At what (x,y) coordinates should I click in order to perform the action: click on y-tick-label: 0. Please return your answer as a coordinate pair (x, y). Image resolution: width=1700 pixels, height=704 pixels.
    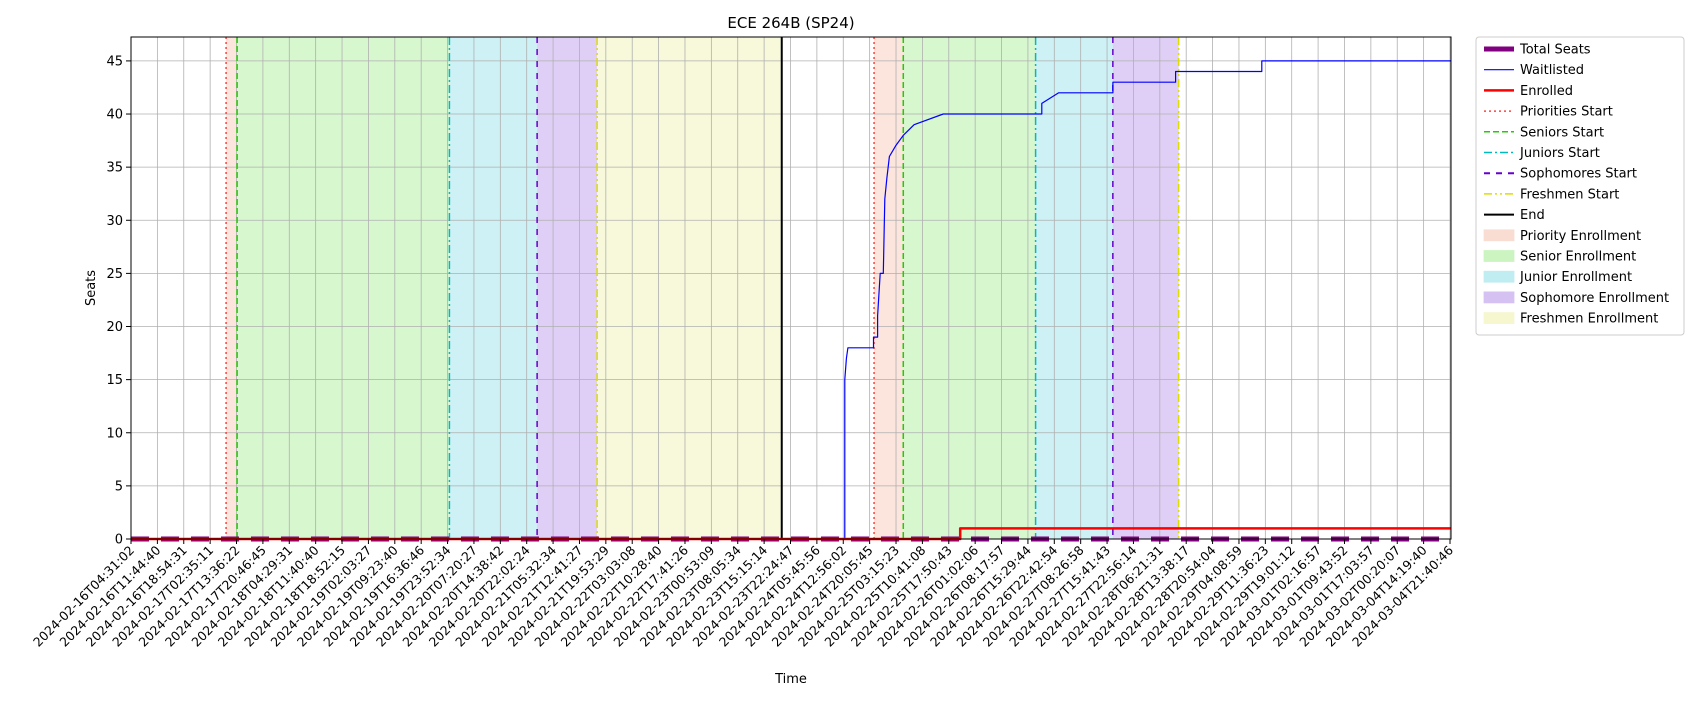
    Looking at the image, I should click on (119, 540).